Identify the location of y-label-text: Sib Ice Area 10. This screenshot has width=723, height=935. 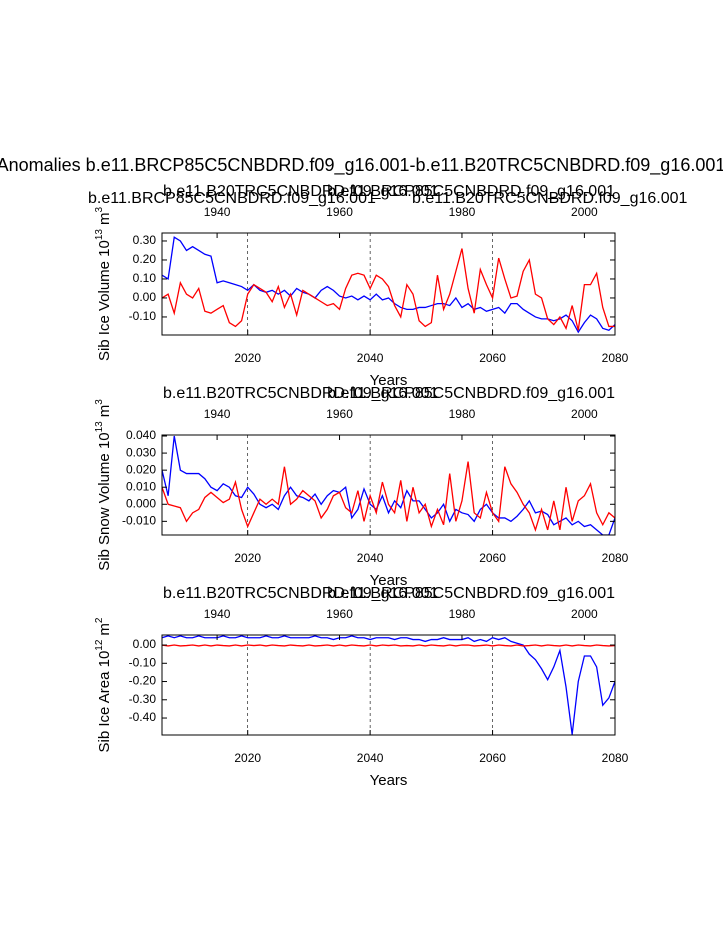
(104, 702).